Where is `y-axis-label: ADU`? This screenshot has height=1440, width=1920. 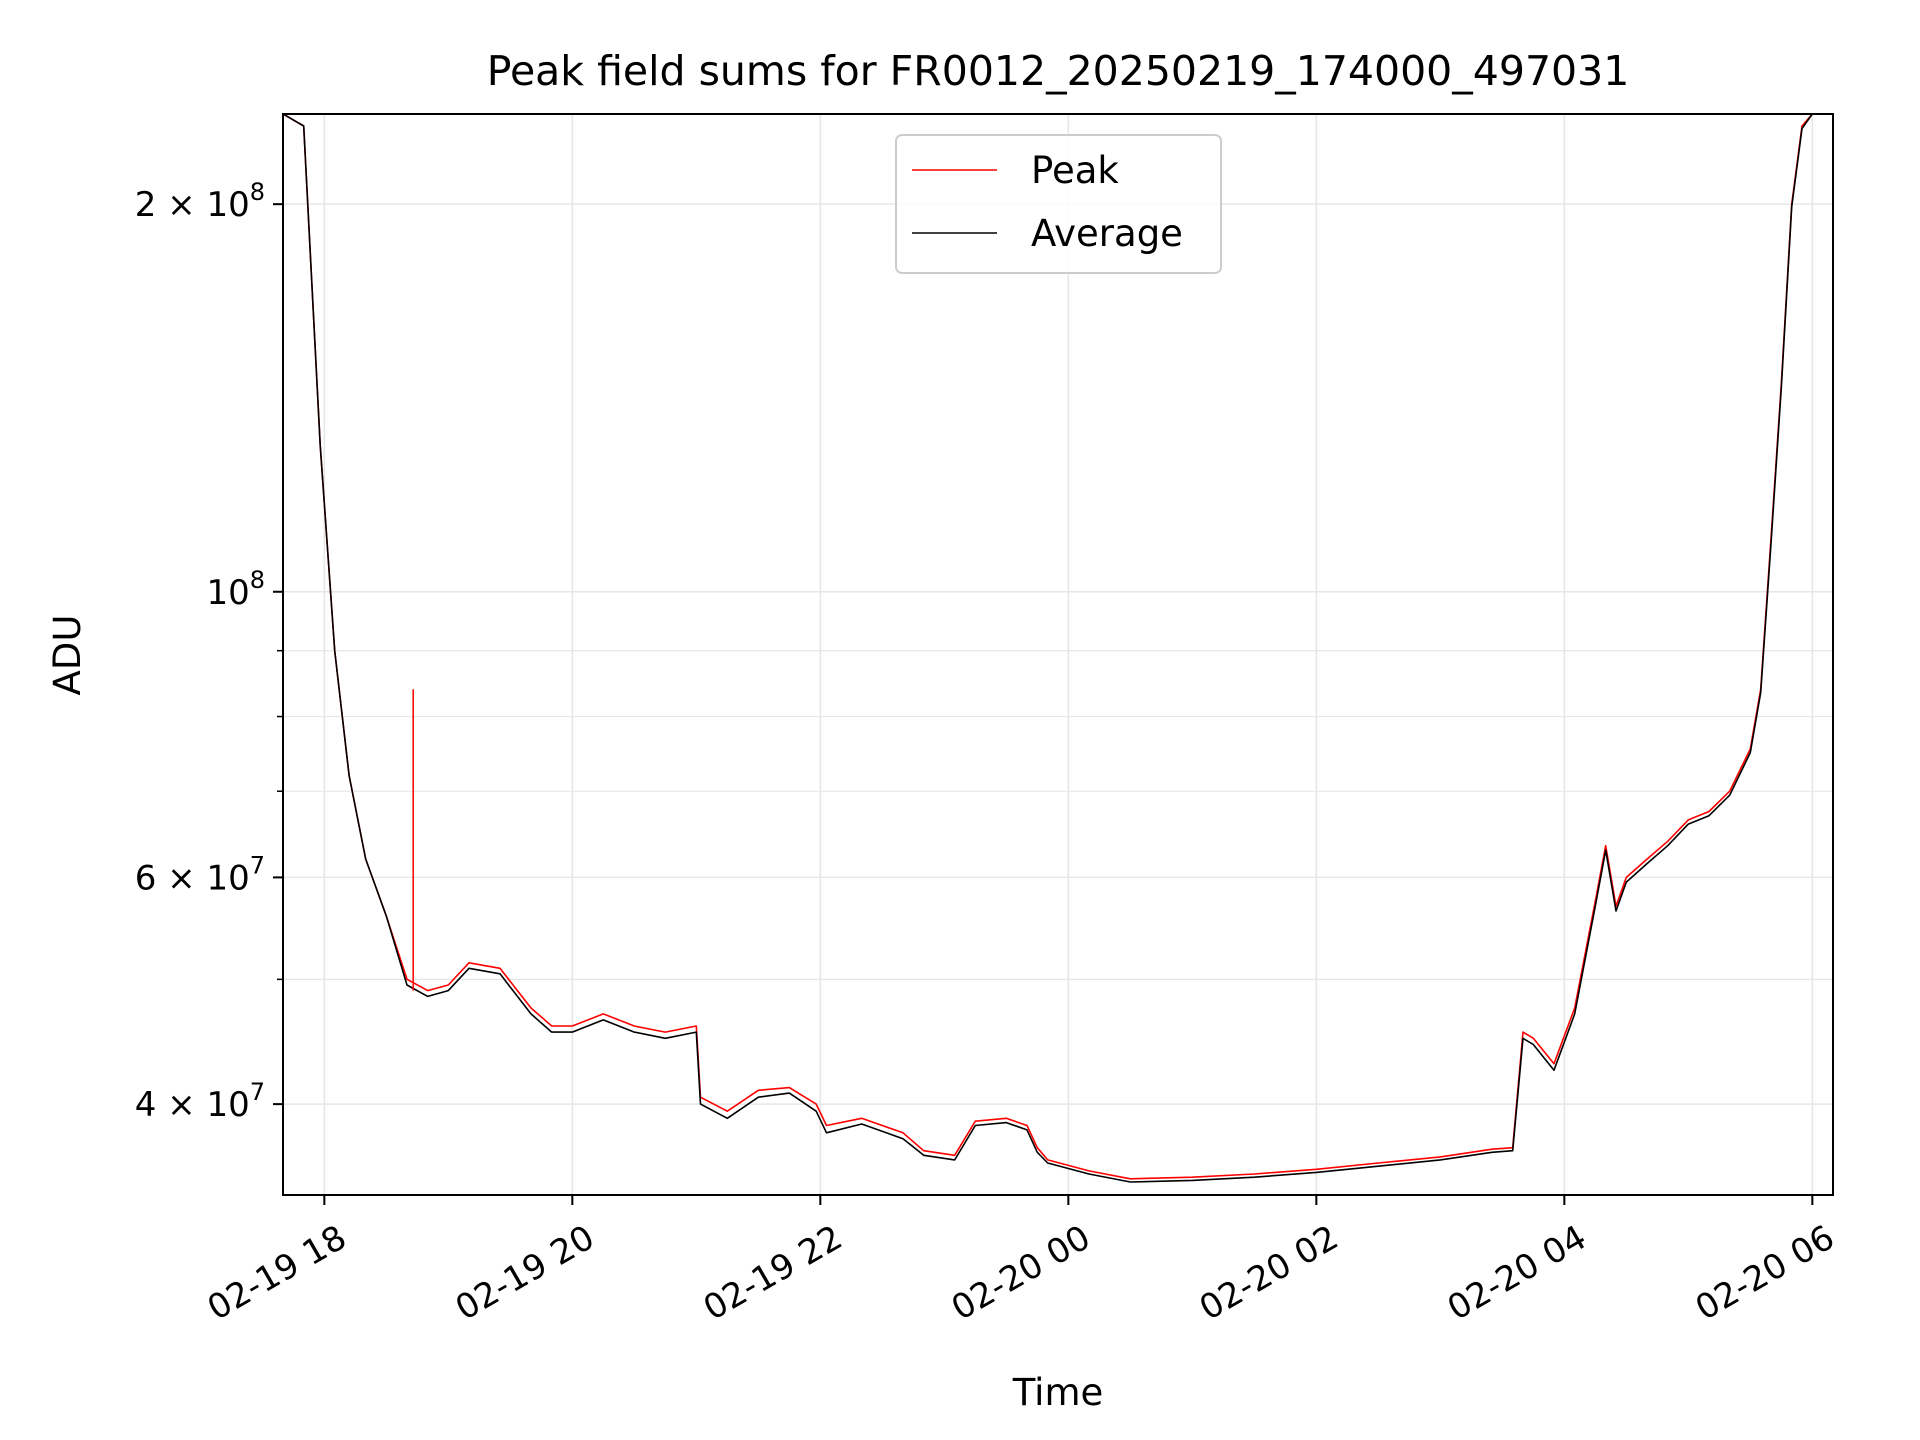 y-axis-label: ADU is located at coordinates (67, 655).